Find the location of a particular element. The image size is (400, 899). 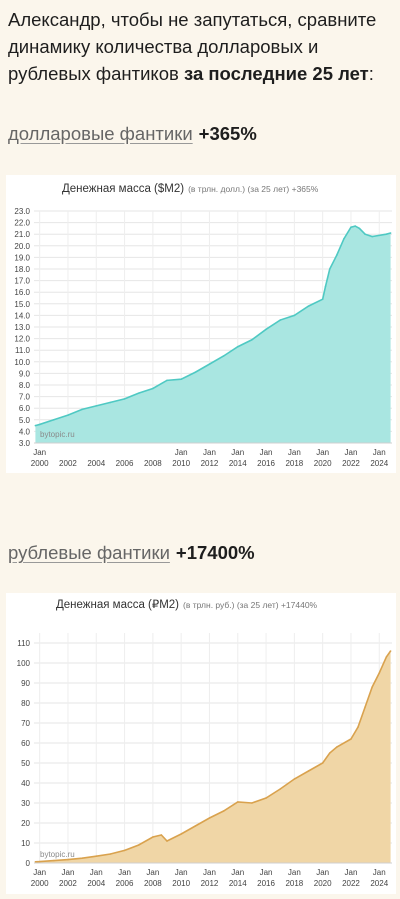

usd-heading: долларовые фантики +365% is located at coordinates (132, 134).